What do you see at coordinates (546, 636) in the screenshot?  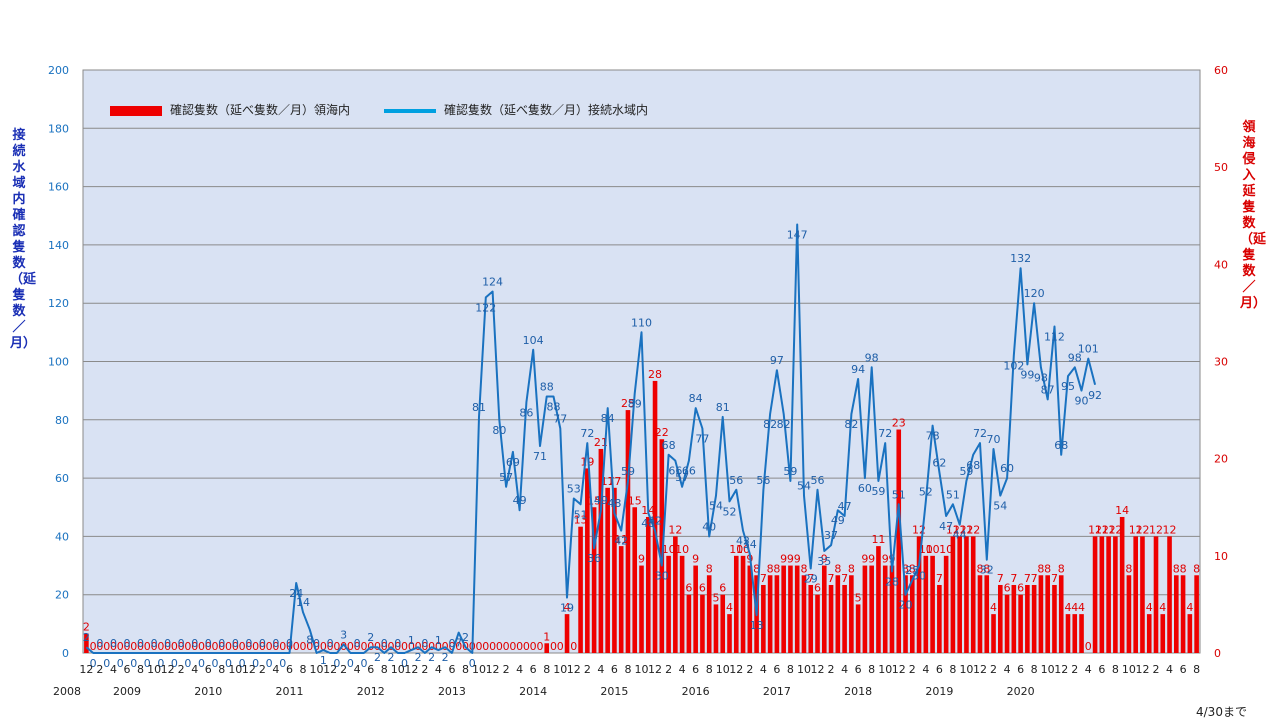 I see `bar-label: 1` at bounding box center [546, 636].